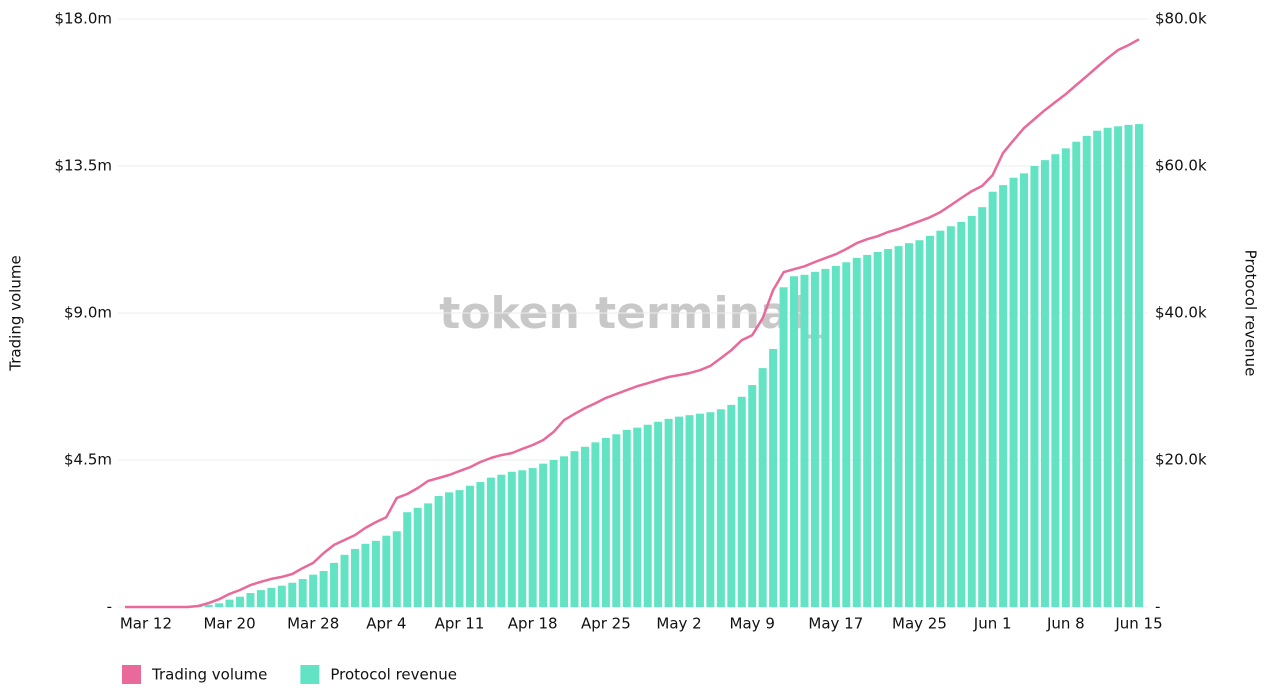 This screenshot has height=692, width=1270. I want to click on x-tick-label: Mar 20, so click(229, 624).